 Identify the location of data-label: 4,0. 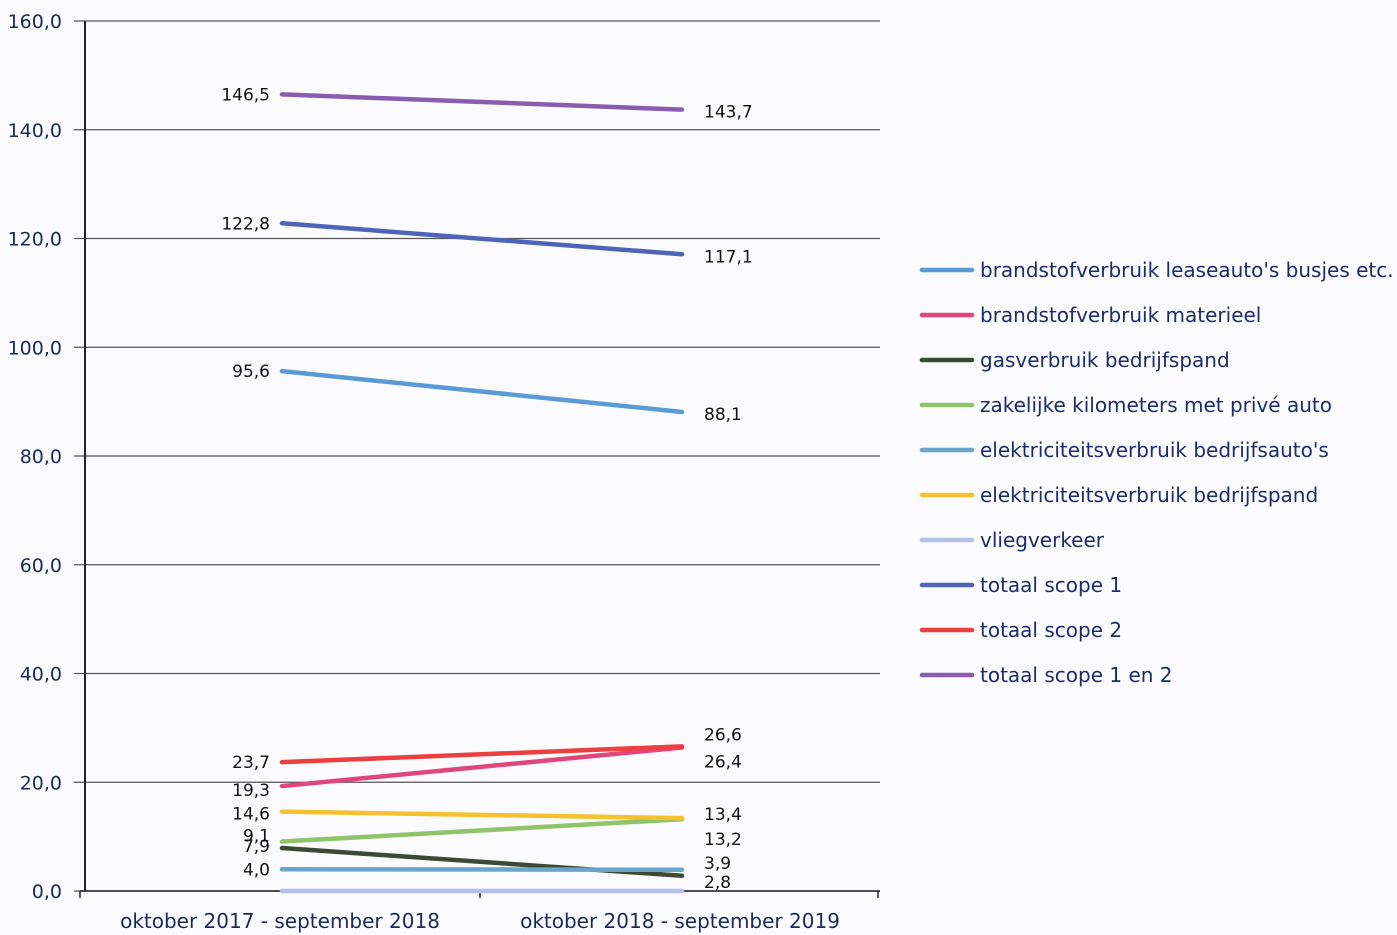
(256, 870).